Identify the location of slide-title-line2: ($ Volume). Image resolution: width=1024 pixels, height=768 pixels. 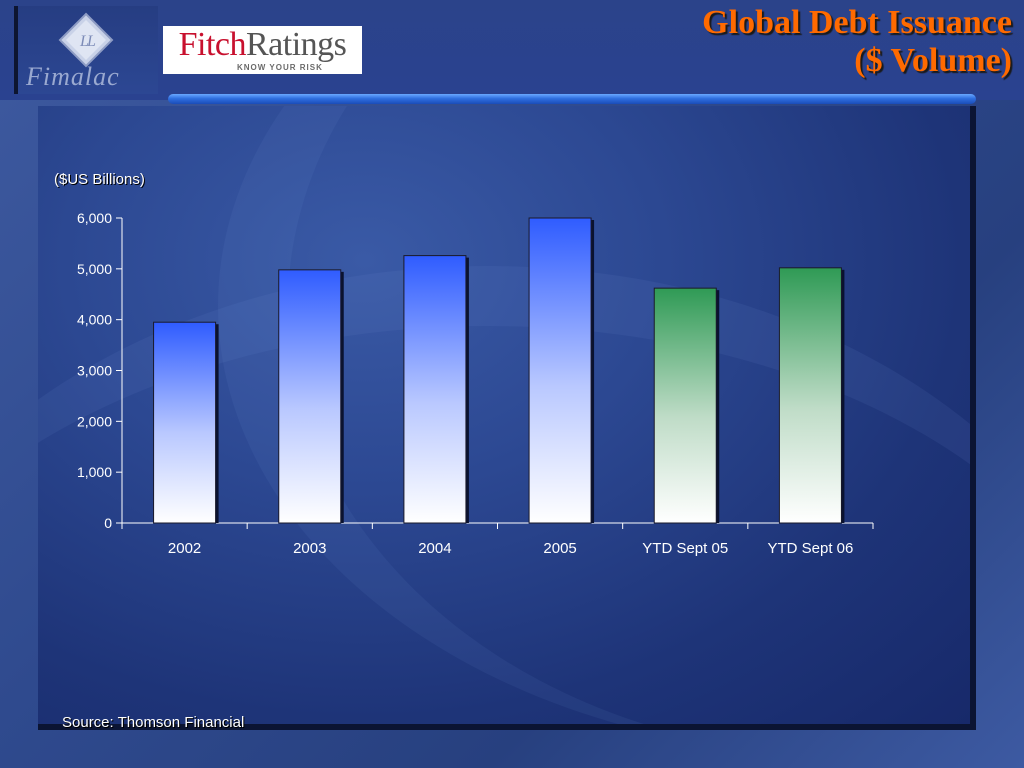
(933, 60).